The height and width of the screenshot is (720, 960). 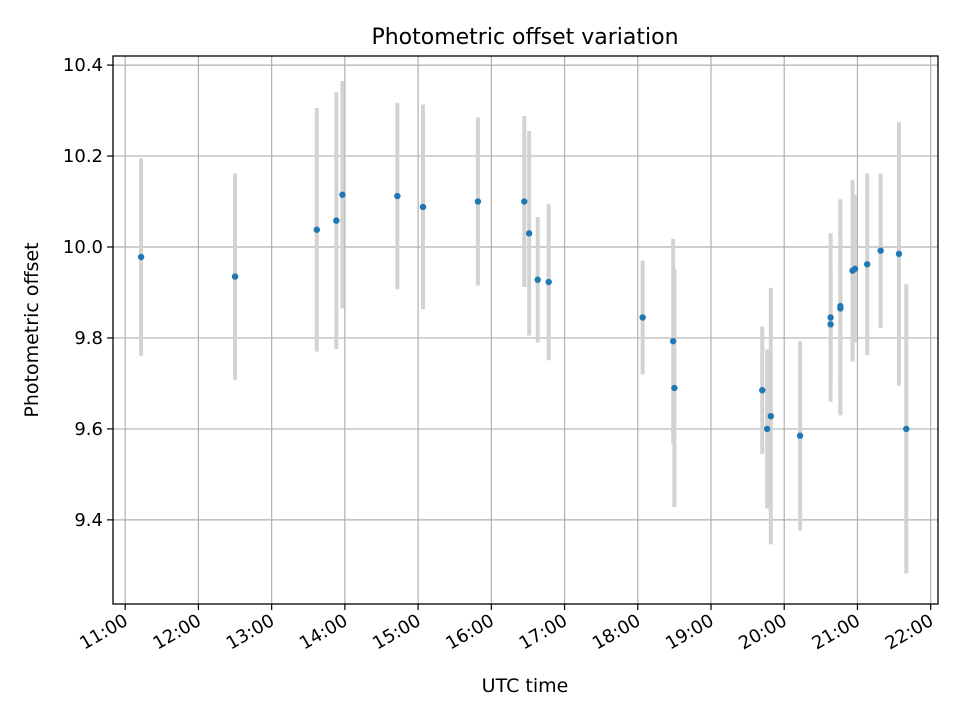 What do you see at coordinates (83, 65) in the screenshot?
I see `y-tick-label: 10.4` at bounding box center [83, 65].